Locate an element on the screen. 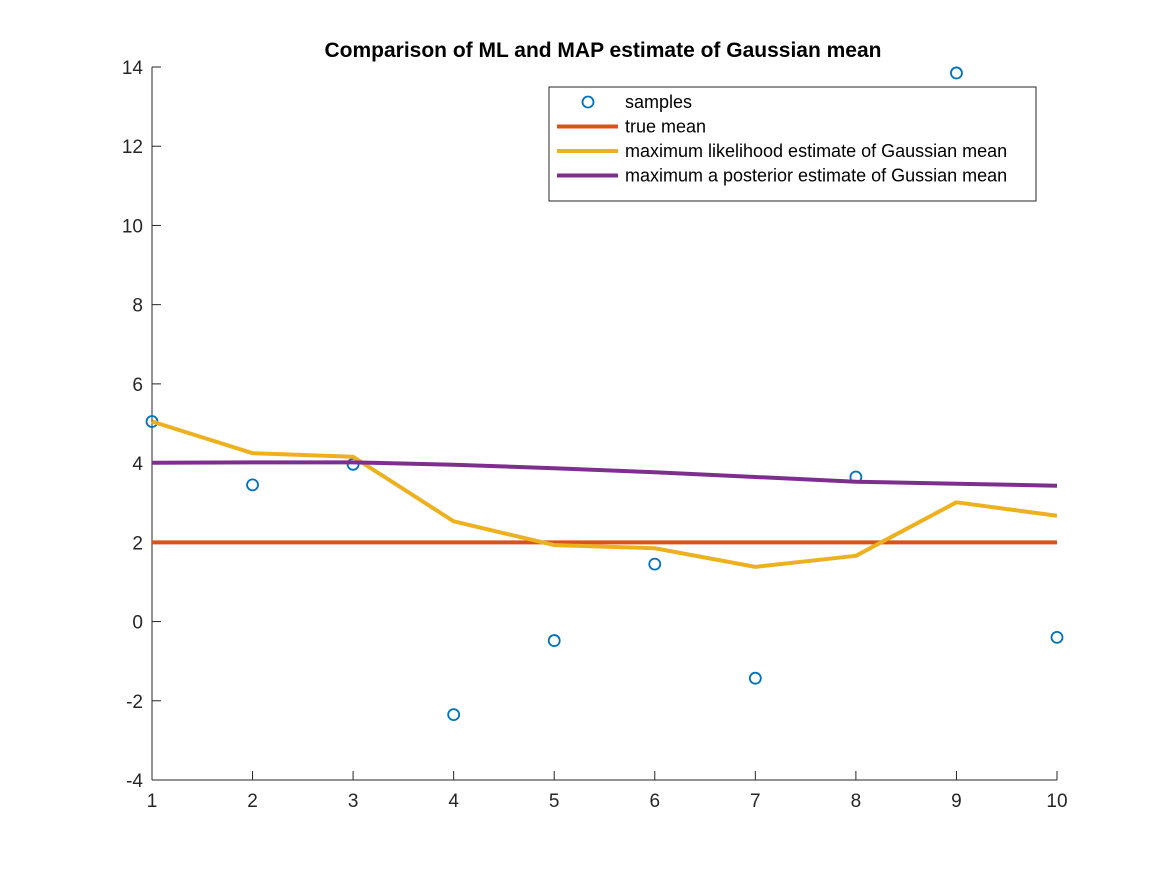 The image size is (1167, 880). y-tick-label: 8 is located at coordinates (137, 306).